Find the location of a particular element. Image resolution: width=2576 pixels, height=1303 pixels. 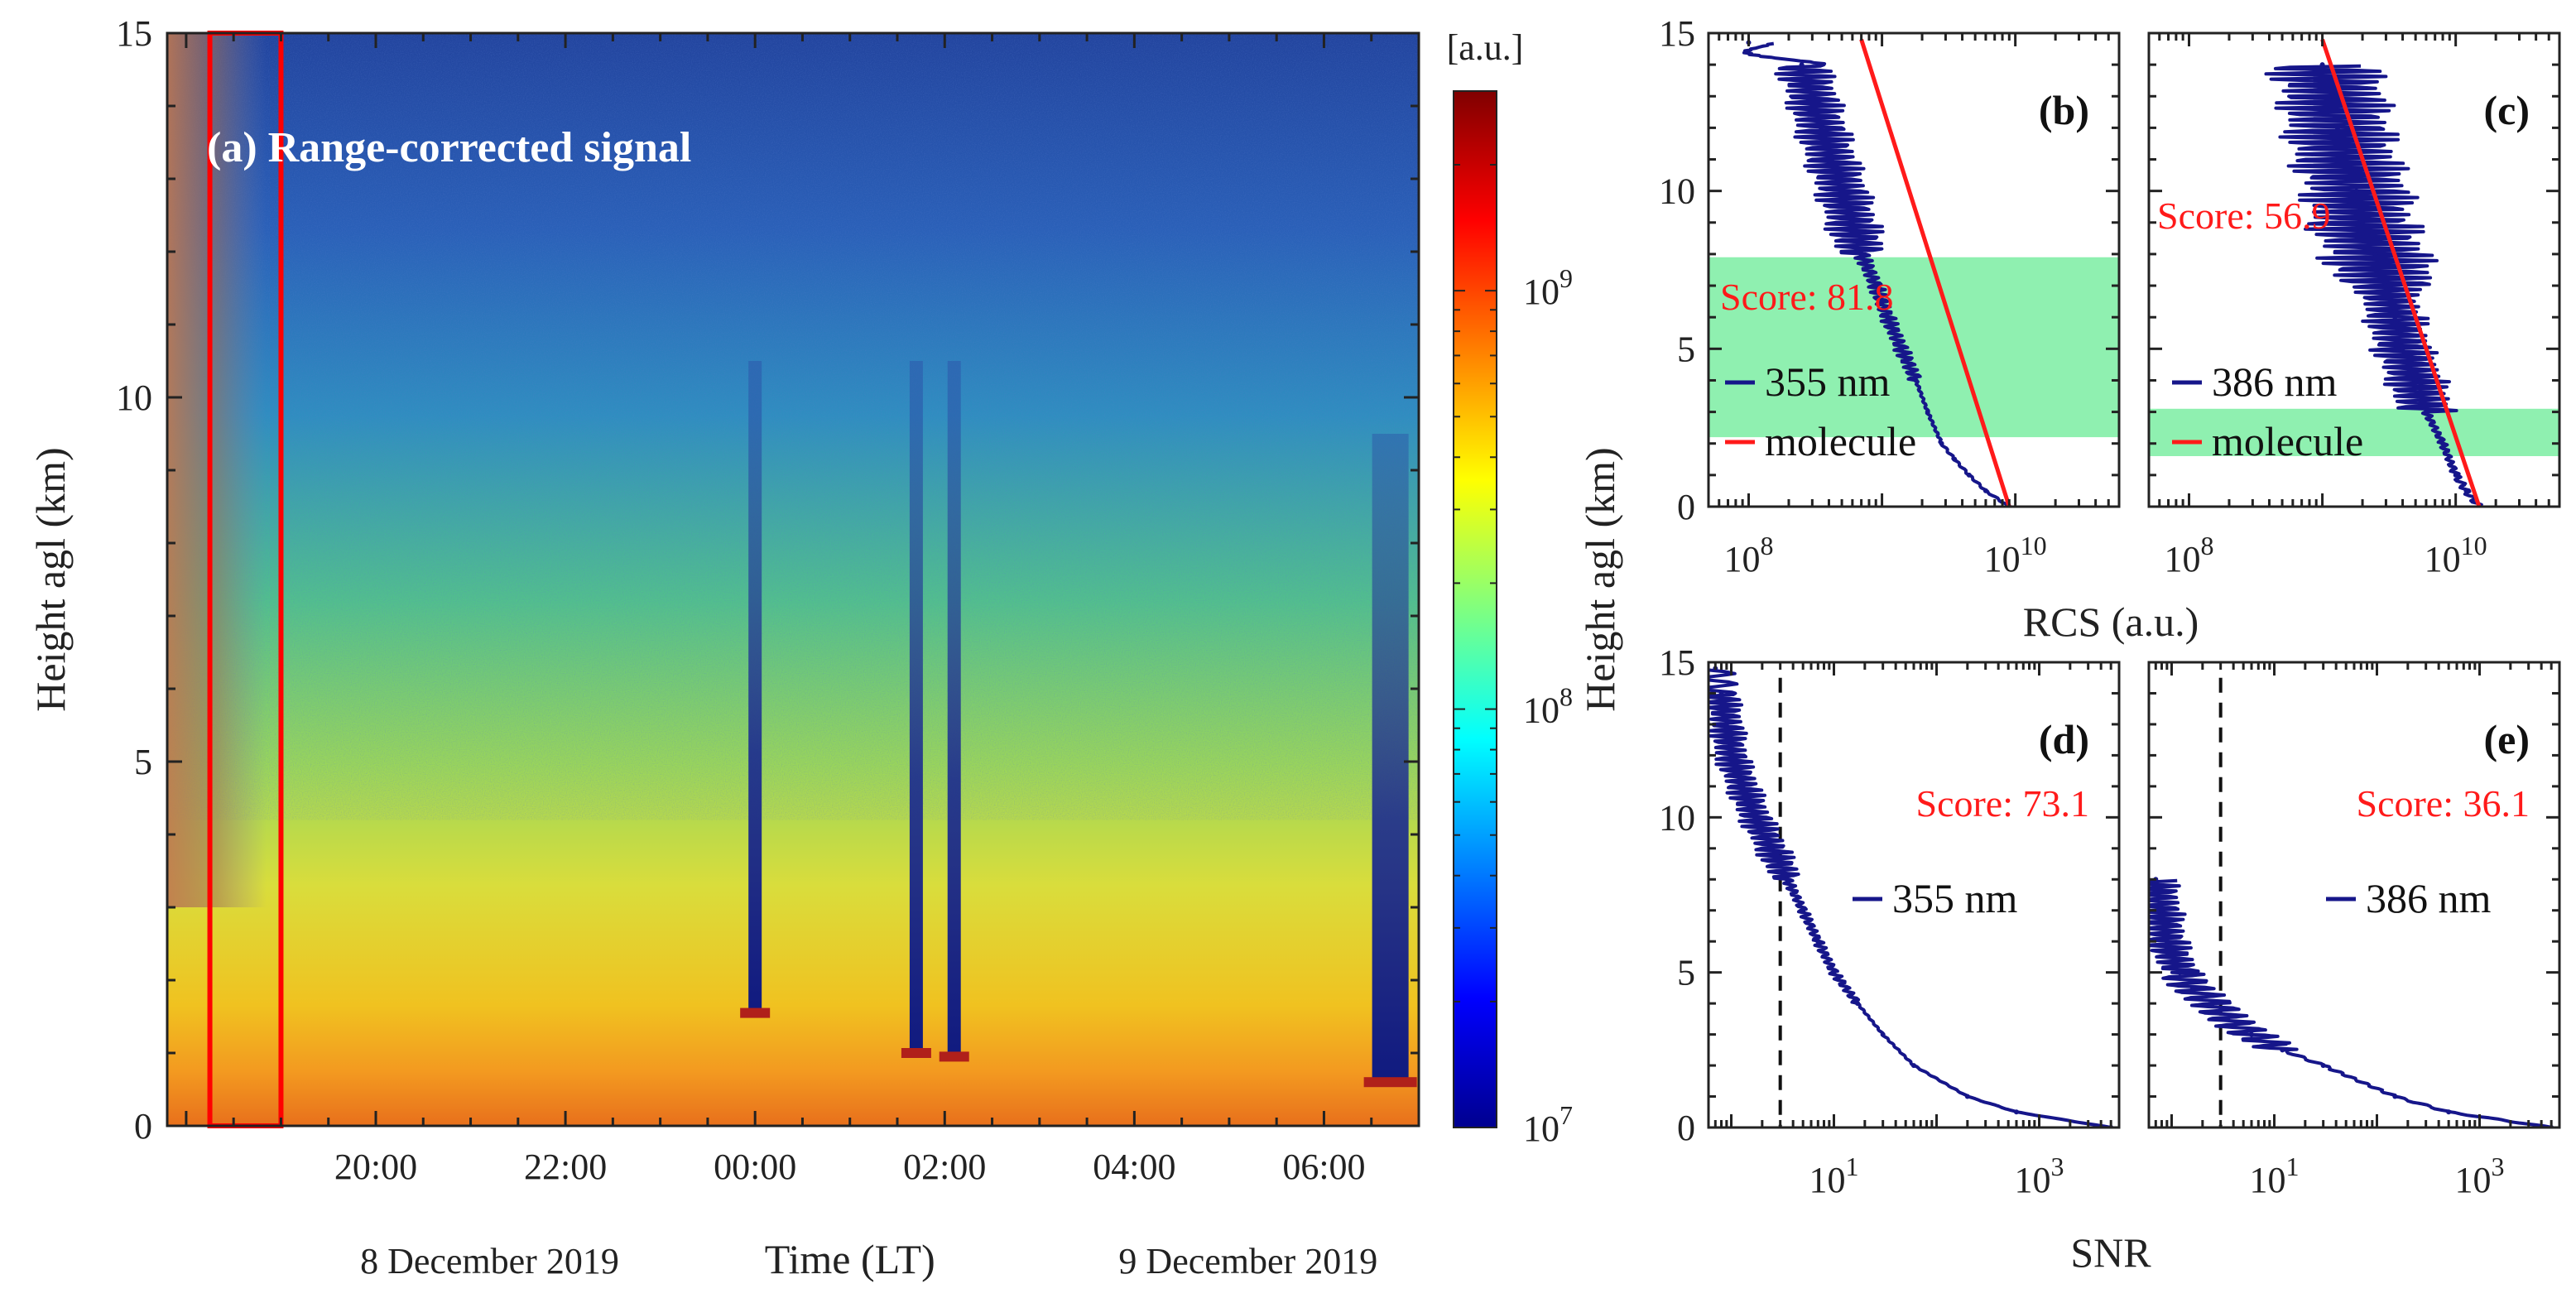

x-axis-label-a: Time (LT) is located at coordinates (850, 1259).